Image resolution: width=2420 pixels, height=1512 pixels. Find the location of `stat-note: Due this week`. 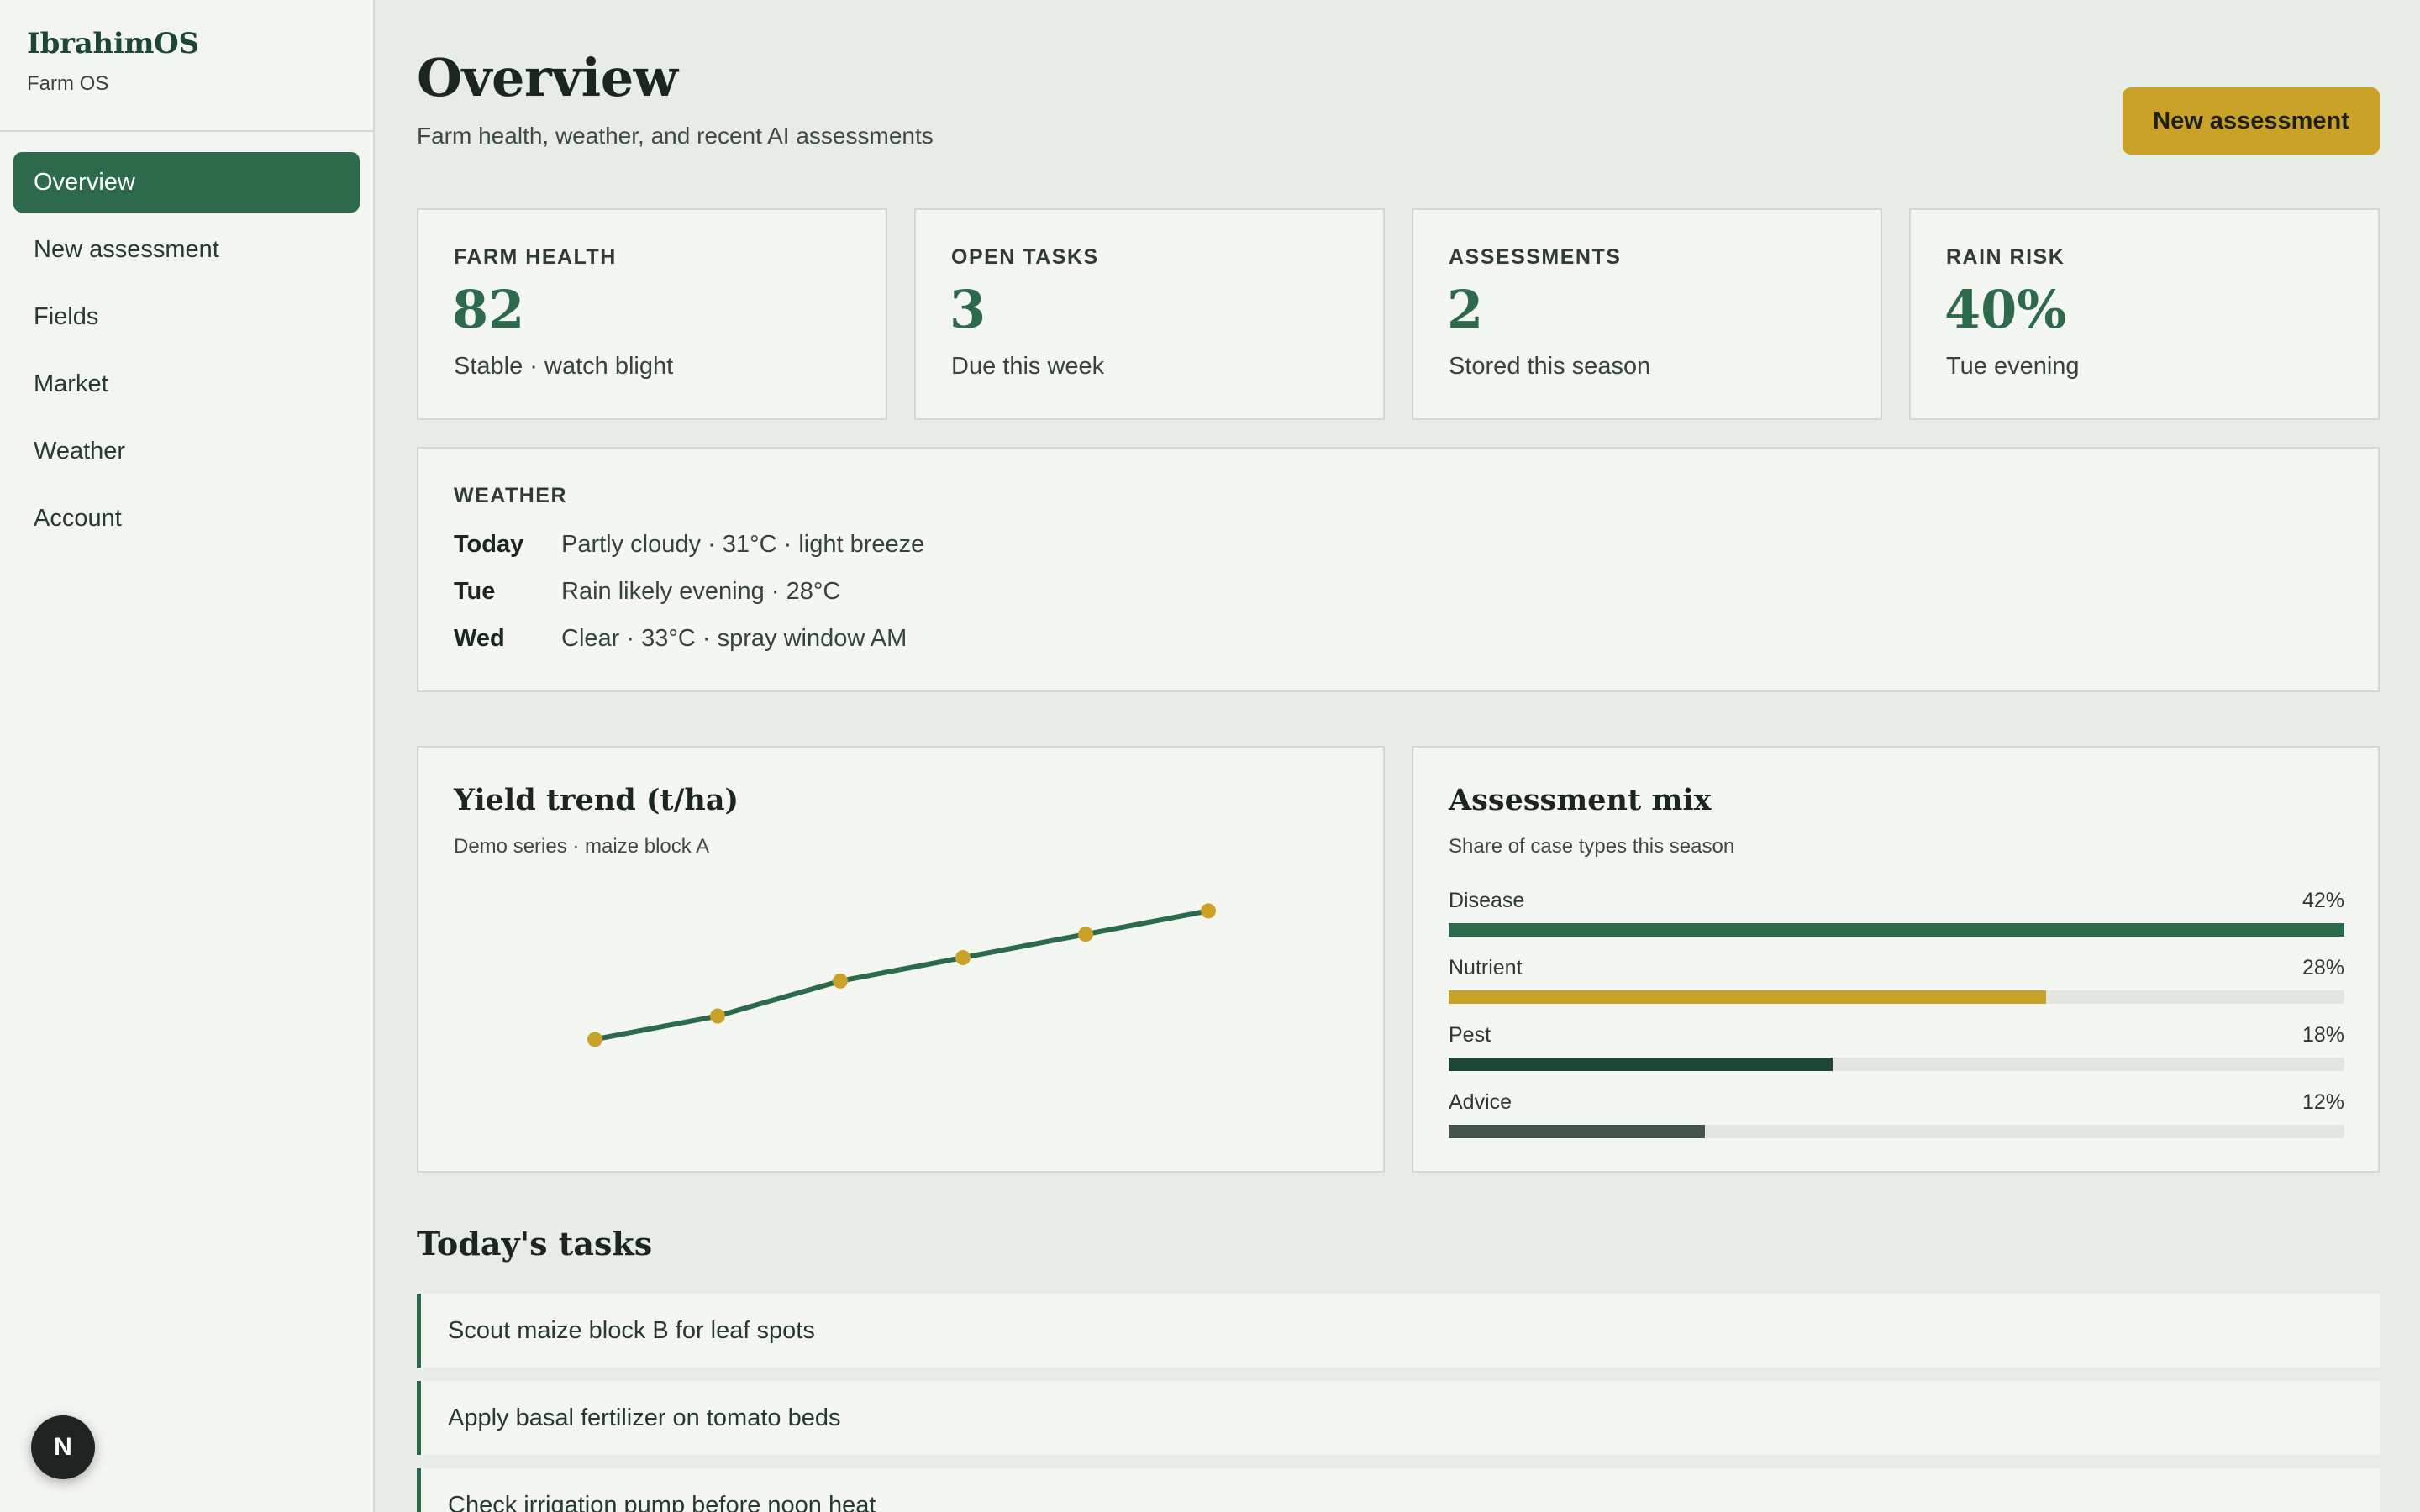

stat-note: Due this week is located at coordinates (1028, 366).